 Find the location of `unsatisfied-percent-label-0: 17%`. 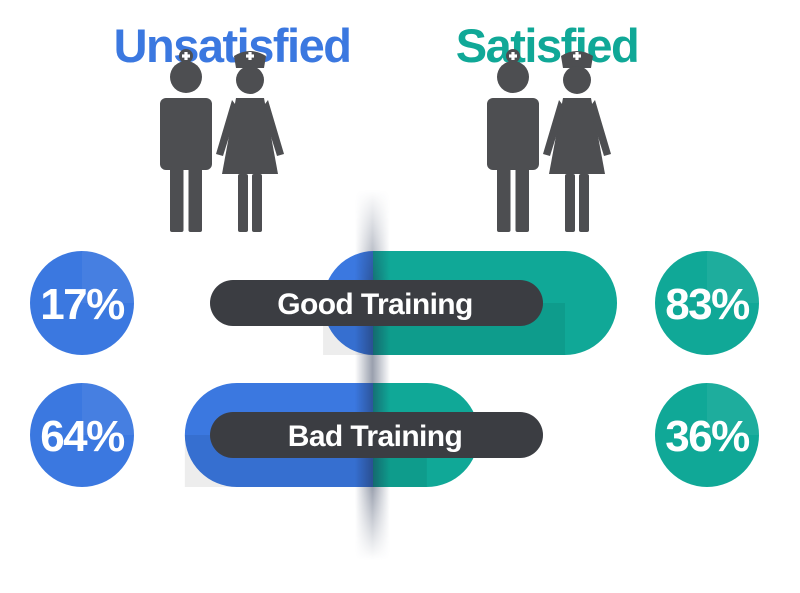

unsatisfied-percent-label-0: 17% is located at coordinates (82, 304).